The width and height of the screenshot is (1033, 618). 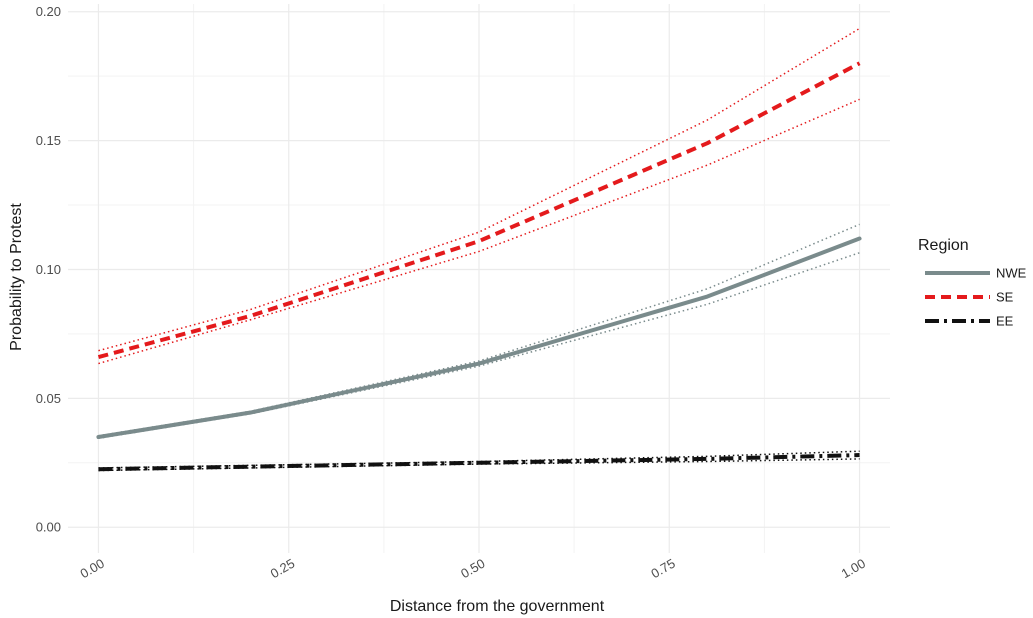 I want to click on y-tick-label: 0.20, so click(x=48, y=11).